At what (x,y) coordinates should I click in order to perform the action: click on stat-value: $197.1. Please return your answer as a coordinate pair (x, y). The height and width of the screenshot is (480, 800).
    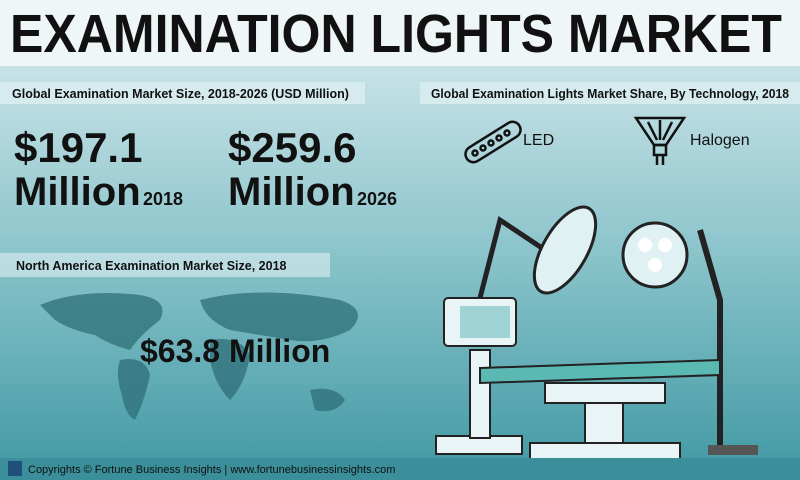
    Looking at the image, I should click on (78, 147).